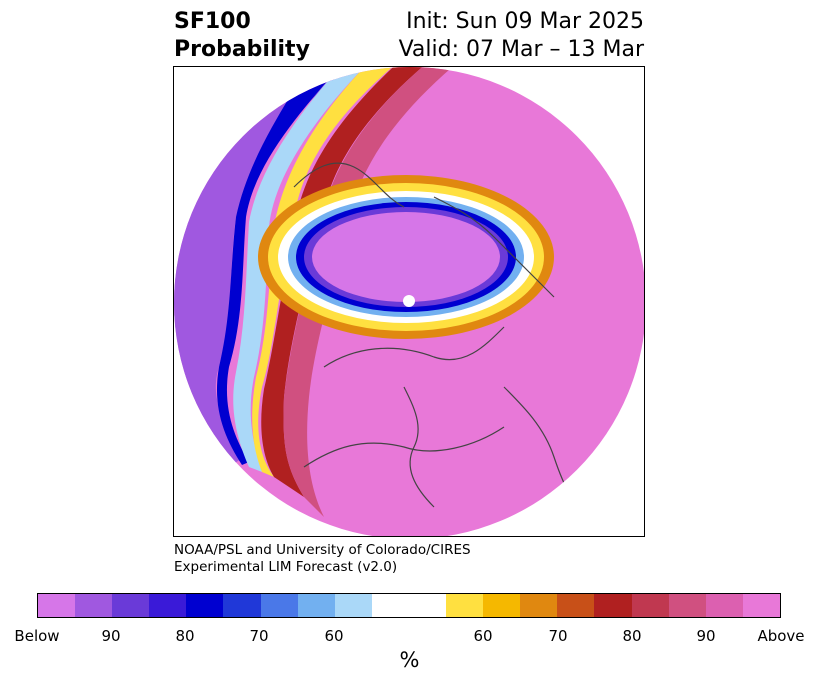 This screenshot has height=686, width=819. What do you see at coordinates (406, 257) in the screenshot?
I see `below-center` at bounding box center [406, 257].